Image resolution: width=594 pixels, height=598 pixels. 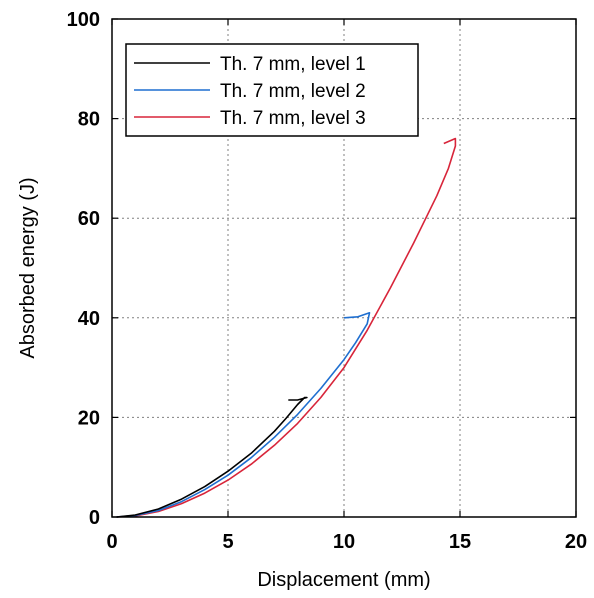 I want to click on x-tick-label: 20, so click(x=576, y=542).